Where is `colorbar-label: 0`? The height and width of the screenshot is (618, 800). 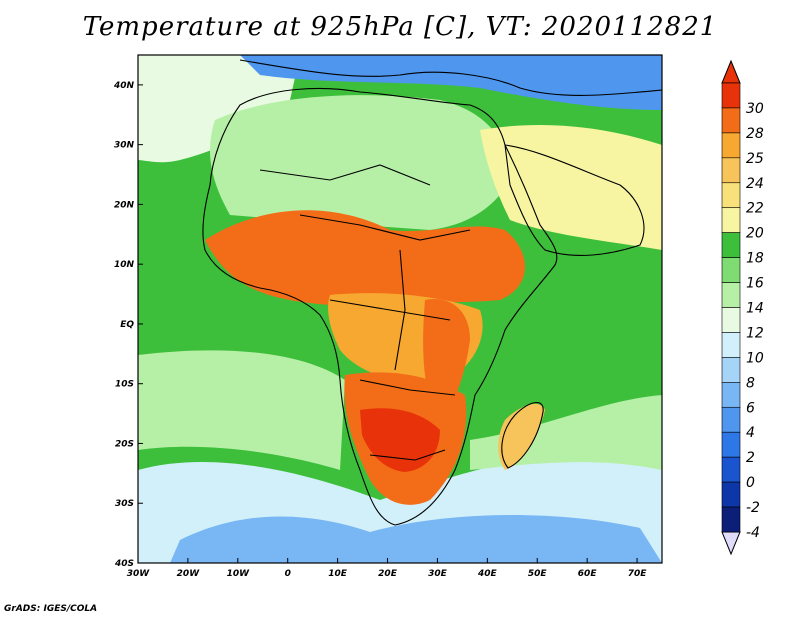 colorbar-label: 0 is located at coordinates (750, 483).